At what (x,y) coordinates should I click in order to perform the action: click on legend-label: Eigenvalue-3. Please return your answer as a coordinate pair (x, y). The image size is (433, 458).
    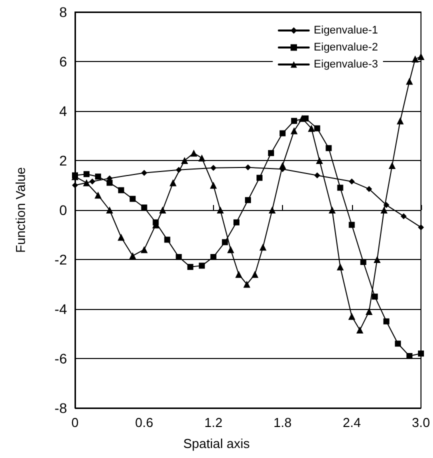
    Looking at the image, I should click on (346, 64).